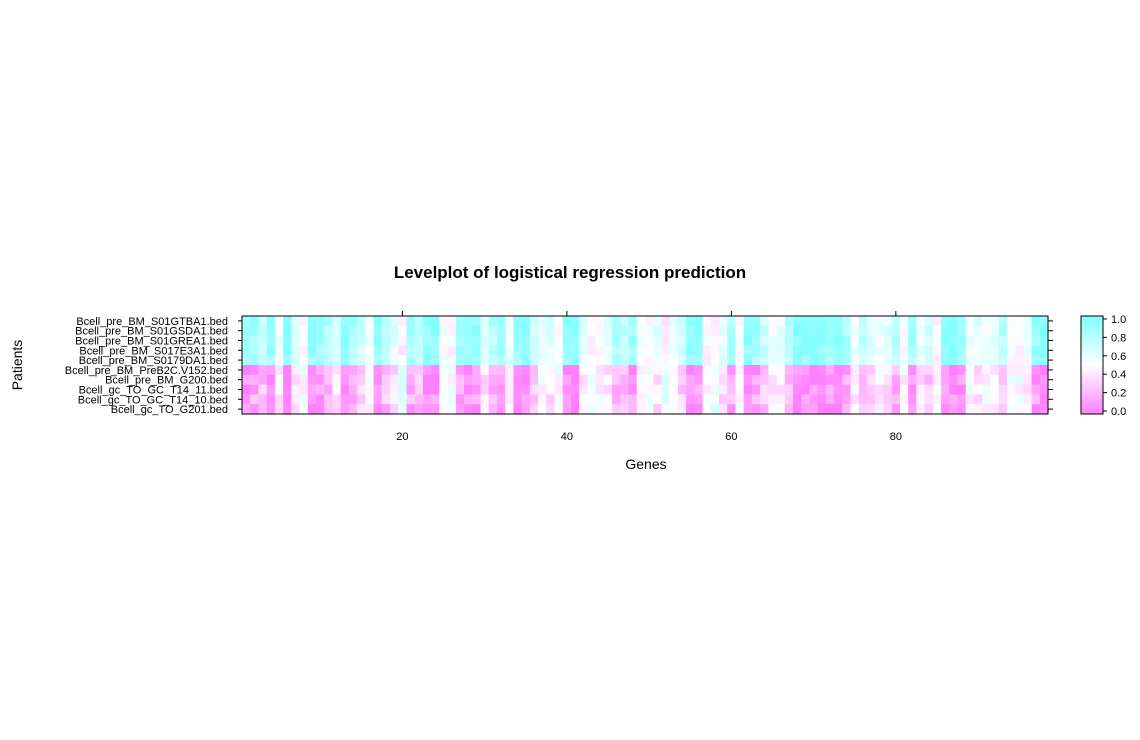  Describe the element at coordinates (152, 322) in the screenshot. I see `patient-label: Bcell_pre_BM_S01GTBA1.bed` at that location.